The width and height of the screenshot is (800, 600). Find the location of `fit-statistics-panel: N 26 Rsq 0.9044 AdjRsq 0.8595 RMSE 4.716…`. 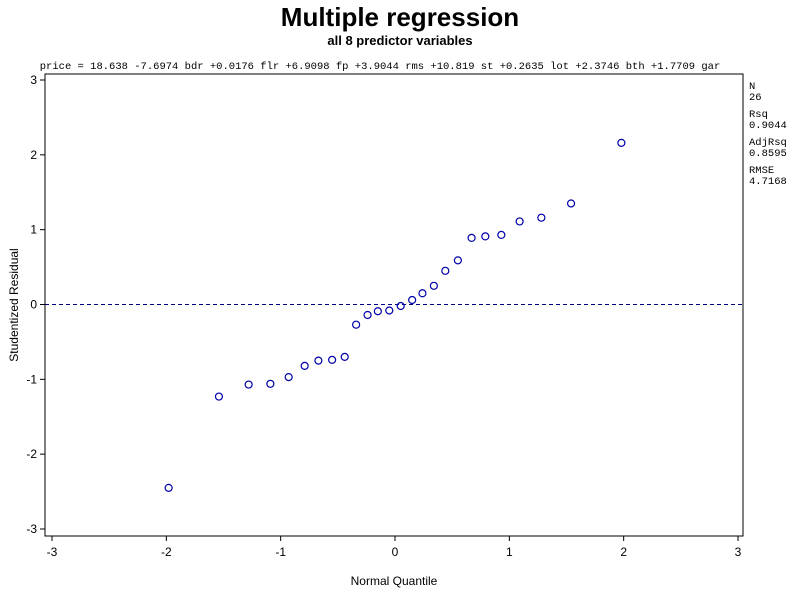

fit-statistics-panel: N 26 Rsq 0.9044 AdjRsq 0.8595 RMSE 4.716… is located at coordinates (774, 138).